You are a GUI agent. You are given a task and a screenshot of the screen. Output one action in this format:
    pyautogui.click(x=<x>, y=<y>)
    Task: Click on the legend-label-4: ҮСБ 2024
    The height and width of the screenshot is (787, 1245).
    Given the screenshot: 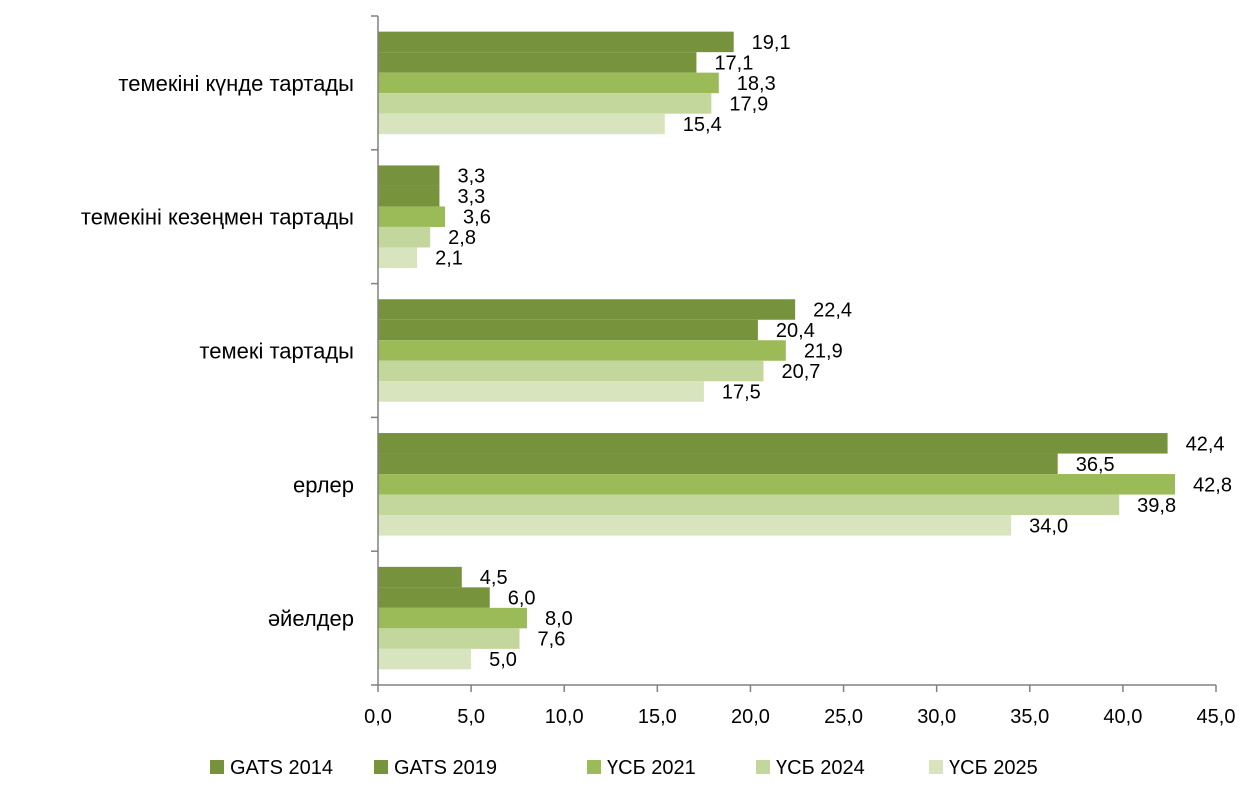 What is the action you would take?
    pyautogui.click(x=820, y=768)
    